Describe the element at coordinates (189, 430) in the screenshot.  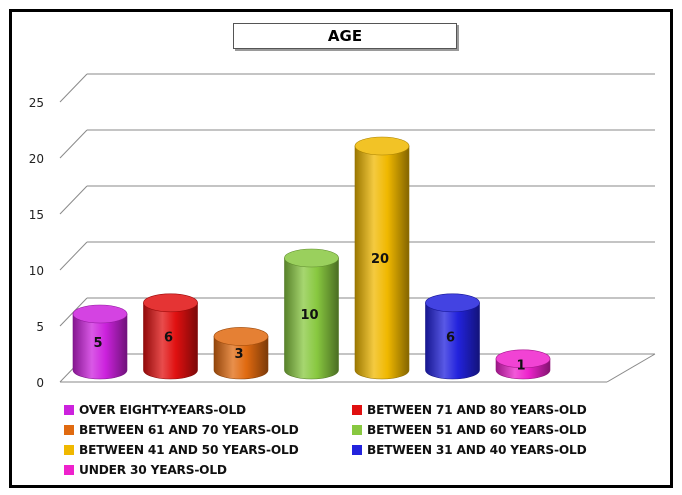
I see `legend-label: BETWEEN 61 AND 70 YEARS-OLD` at that location.